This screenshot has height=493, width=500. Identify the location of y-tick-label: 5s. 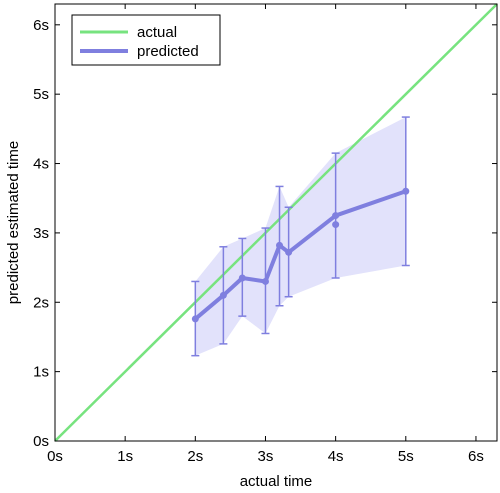
(41, 94).